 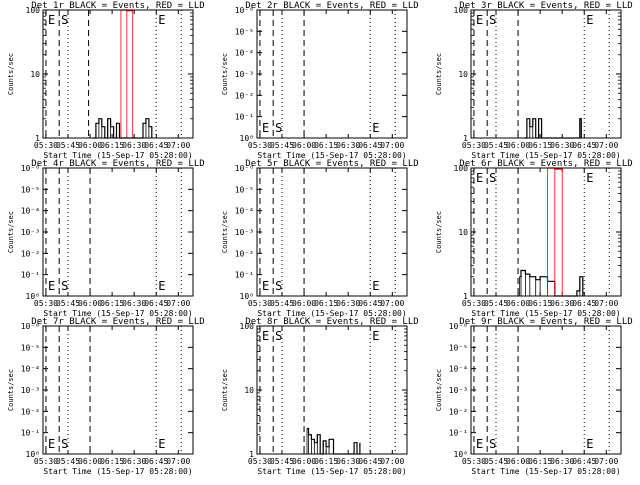 What do you see at coordinates (331, 322) in the screenshot?
I see `panel-title: Det 8r BLACK = Events, RED = LLD` at bounding box center [331, 322].